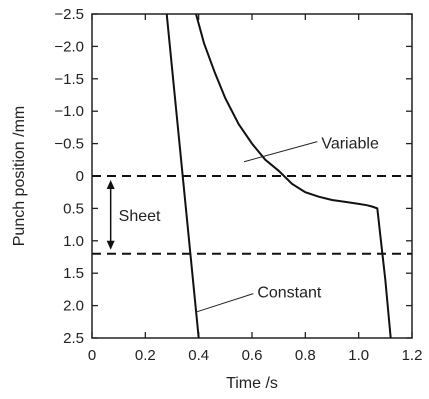  What do you see at coordinates (224, 303) in the screenshot?
I see `leader-constant` at bounding box center [224, 303].